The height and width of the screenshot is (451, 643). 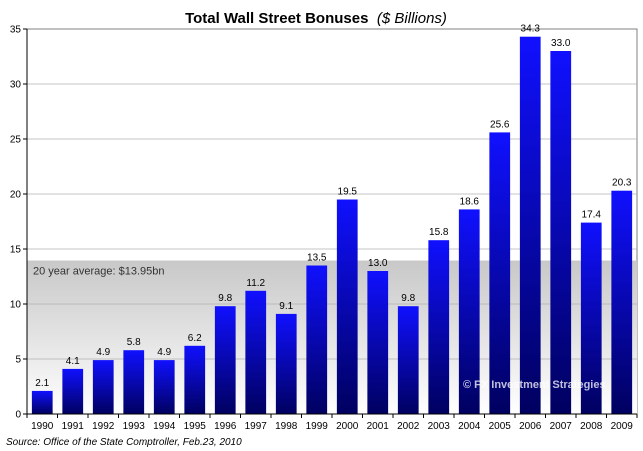 What do you see at coordinates (561, 43) in the screenshot?
I see `data-label-2007: 33.0` at bounding box center [561, 43].